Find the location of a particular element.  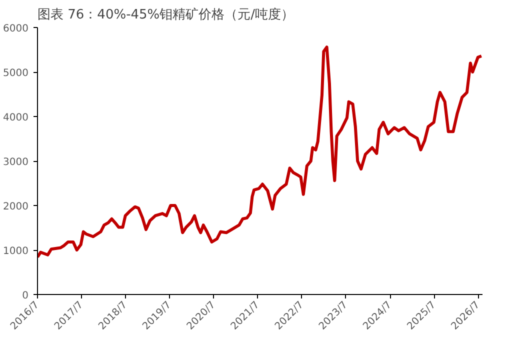

y-tick-label: 6000 is located at coordinates (16, 29).